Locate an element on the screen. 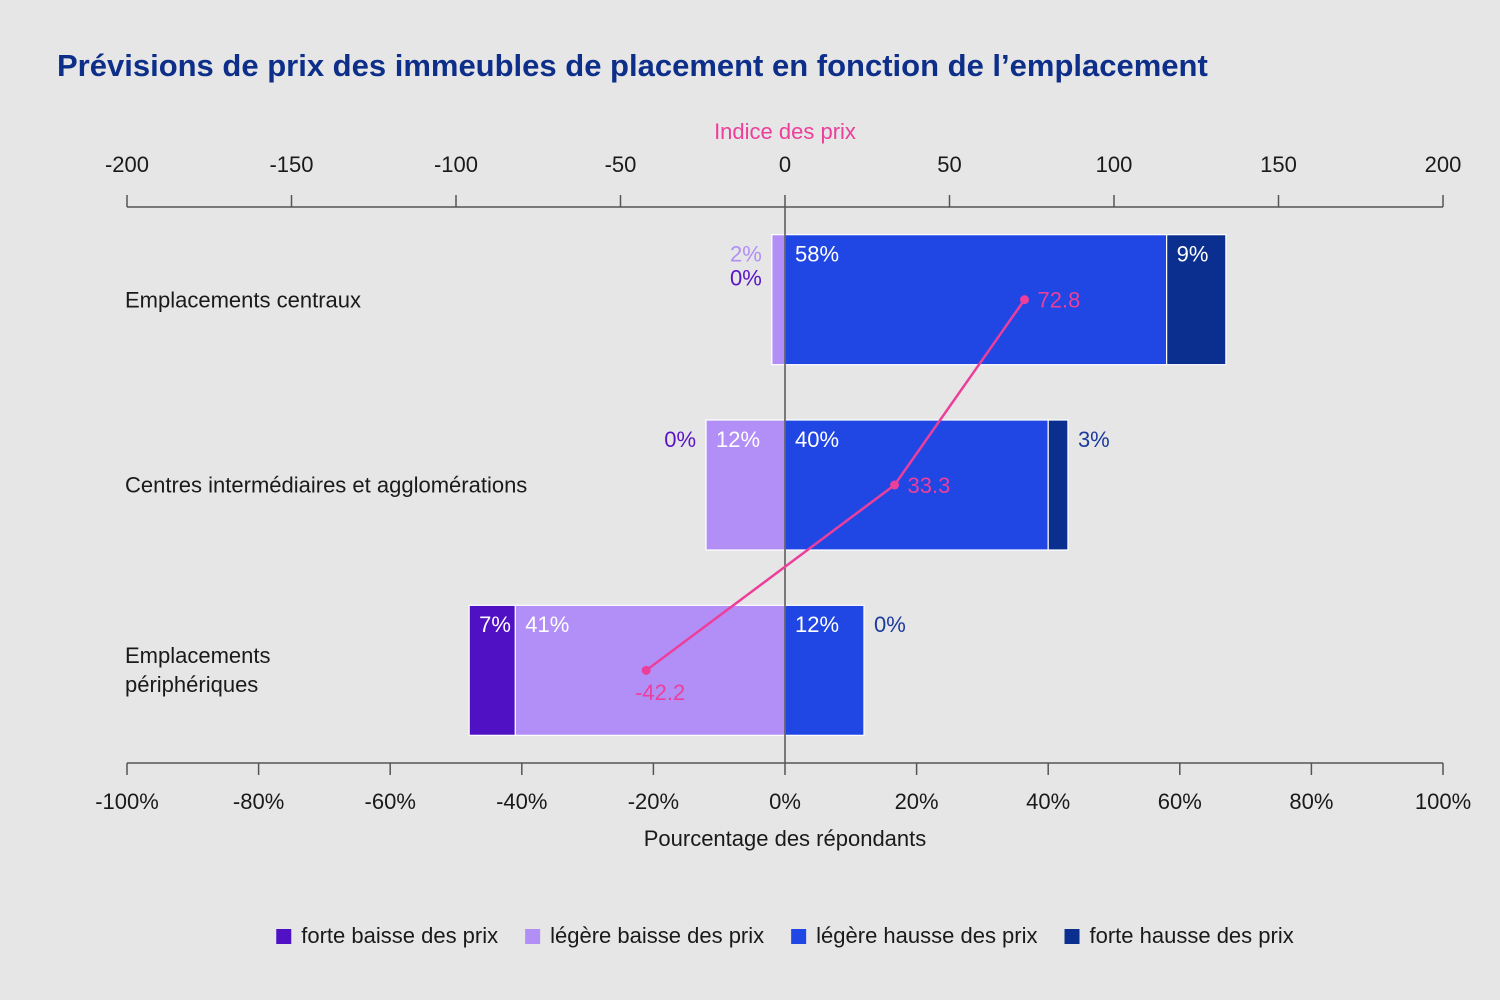 This screenshot has width=1500, height=1000. data-label: 9% is located at coordinates (1193, 253).